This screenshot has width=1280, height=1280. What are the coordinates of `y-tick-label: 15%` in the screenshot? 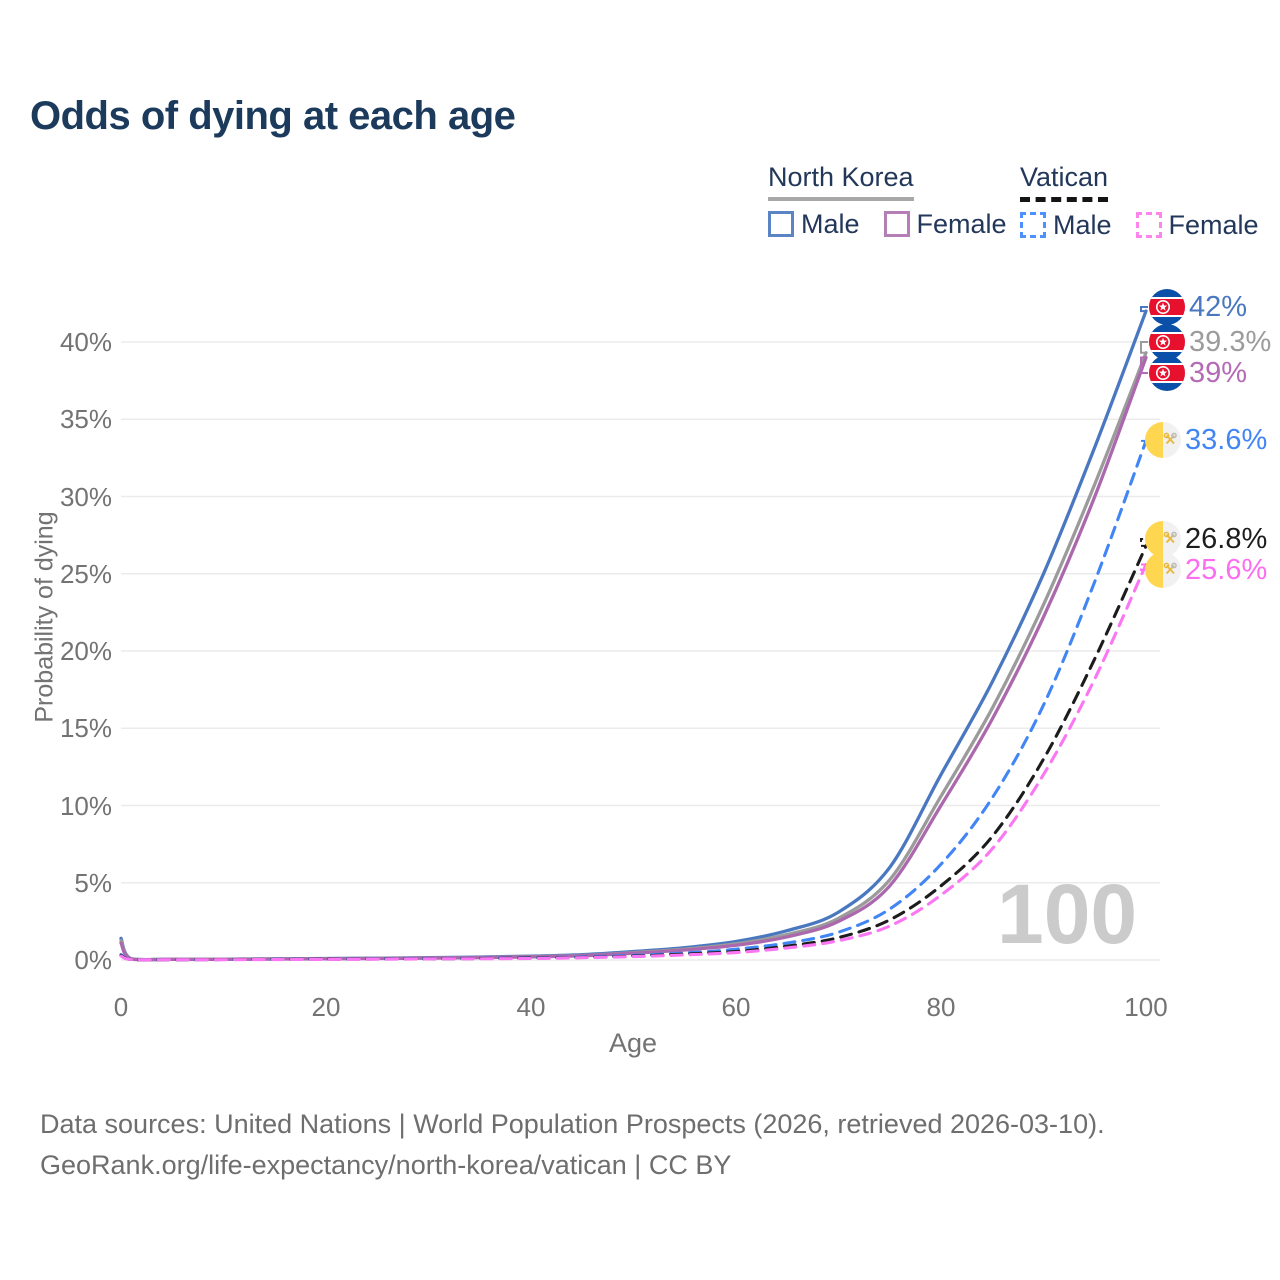 It's located at (85, 728).